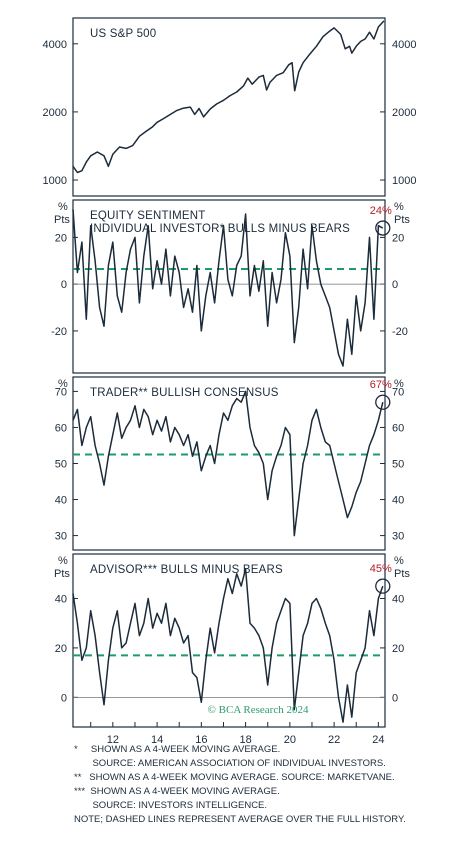 This screenshot has height=859, width=474. I want to click on panel-title: ADVISOR*** BULLS MINUS BEARS, so click(186, 570).